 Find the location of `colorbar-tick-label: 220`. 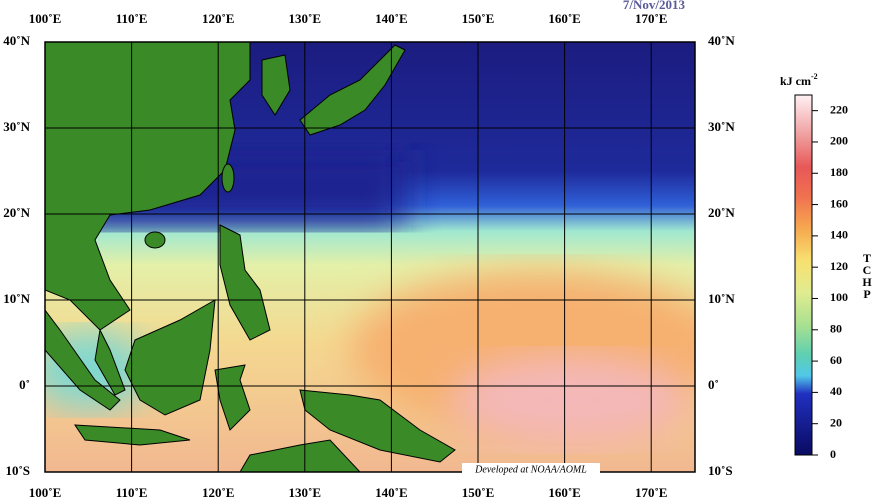

colorbar-tick-label: 220 is located at coordinates (839, 109).